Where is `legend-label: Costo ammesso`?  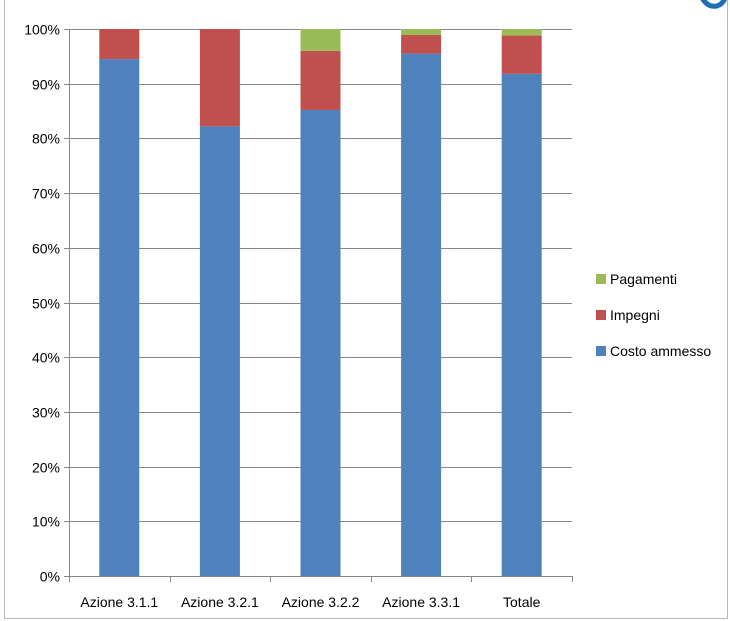
legend-label: Costo ammesso is located at coordinates (660, 351).